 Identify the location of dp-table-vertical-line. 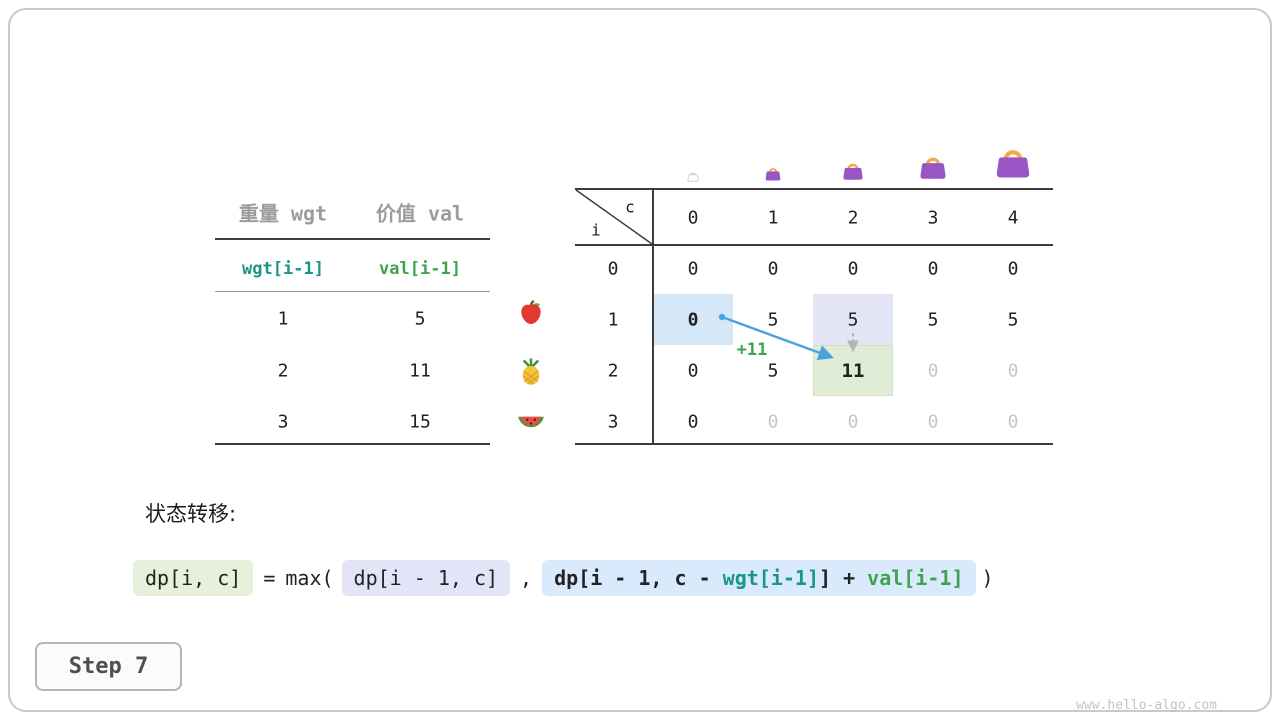
(653, 317).